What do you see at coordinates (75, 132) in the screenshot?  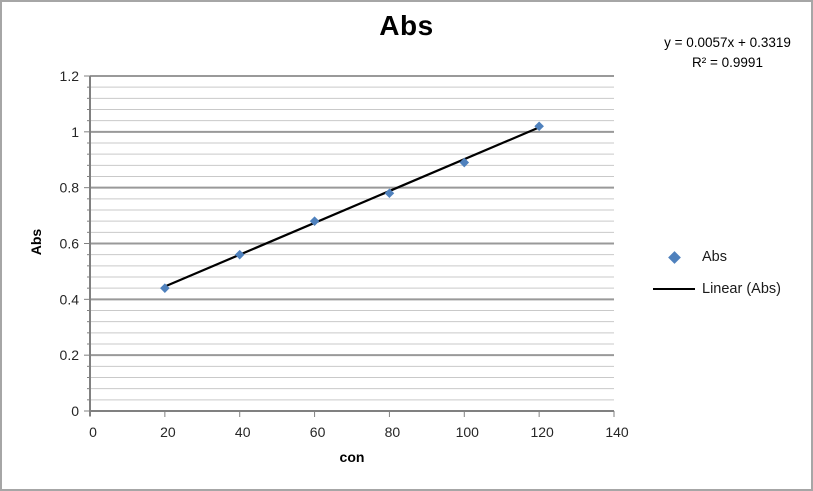 I see `y-tick-label: 1` at bounding box center [75, 132].